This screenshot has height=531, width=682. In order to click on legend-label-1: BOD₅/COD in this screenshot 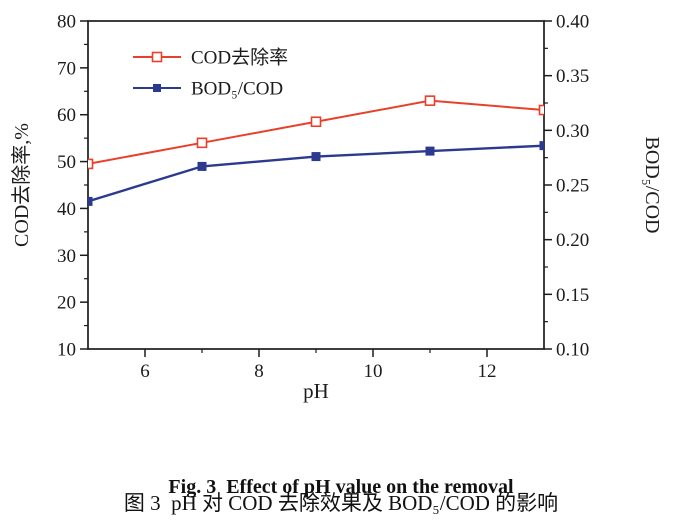, I will do `click(237, 89)`.